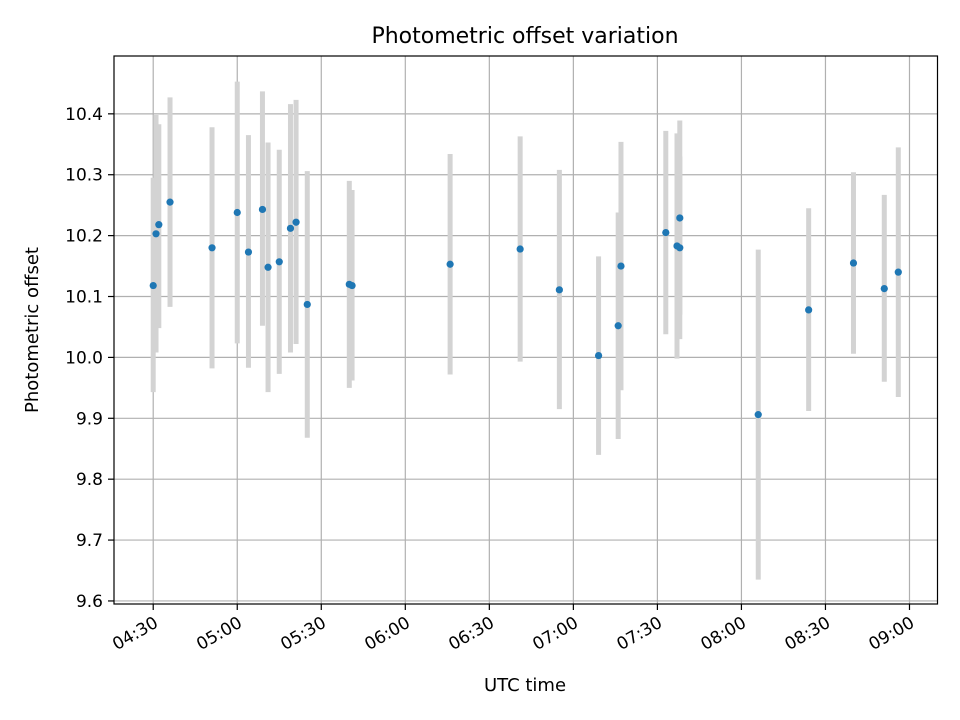 Image resolution: width=960 pixels, height=720 pixels. I want to click on y-tick-label: 10.0, so click(84, 358).